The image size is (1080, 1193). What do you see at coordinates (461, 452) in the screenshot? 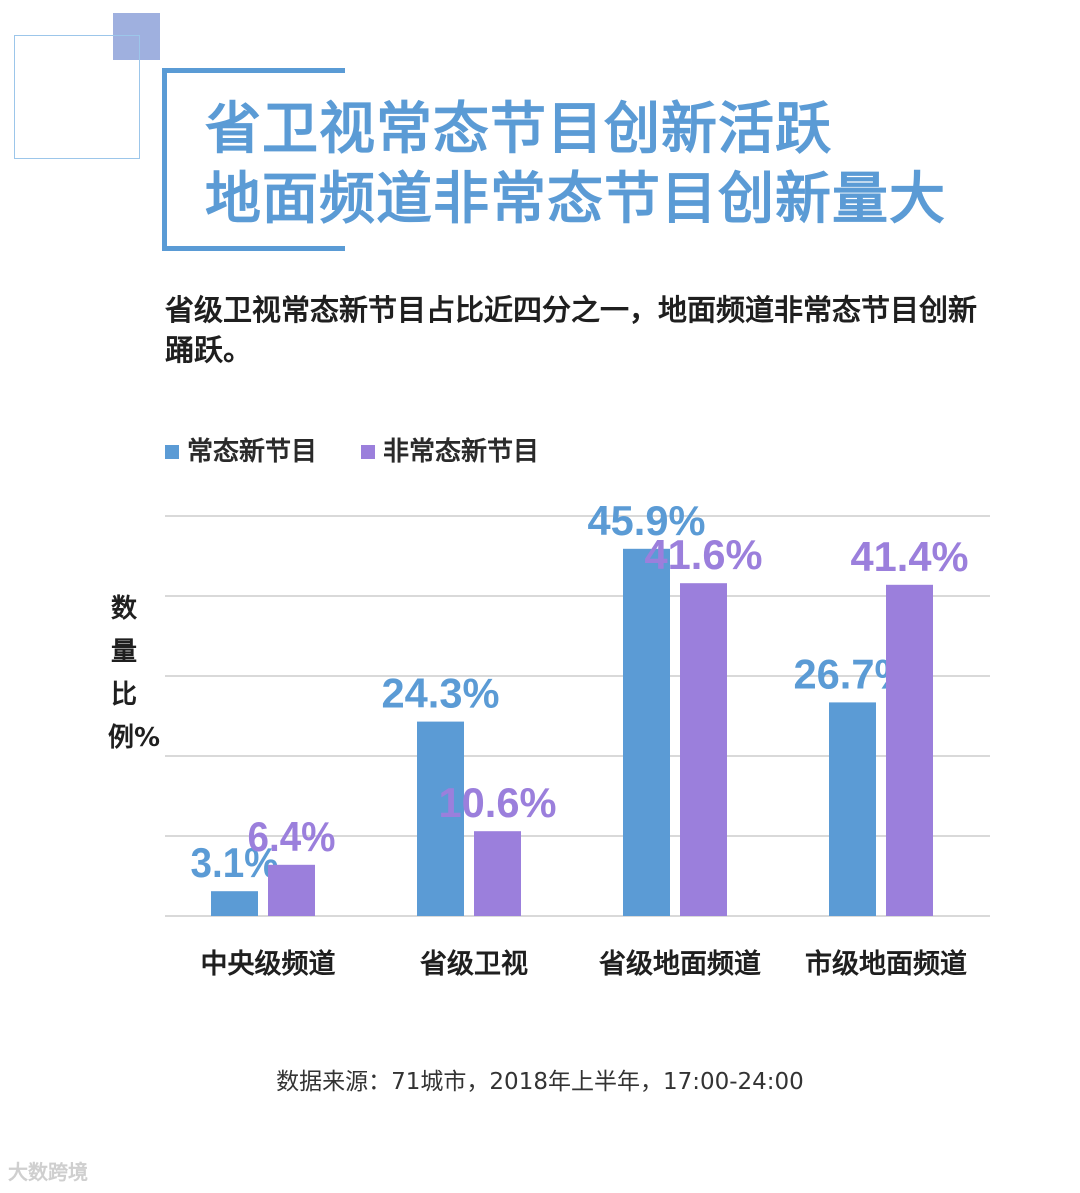
I see `legend-label-irregular: 非常态新节目` at bounding box center [461, 452].